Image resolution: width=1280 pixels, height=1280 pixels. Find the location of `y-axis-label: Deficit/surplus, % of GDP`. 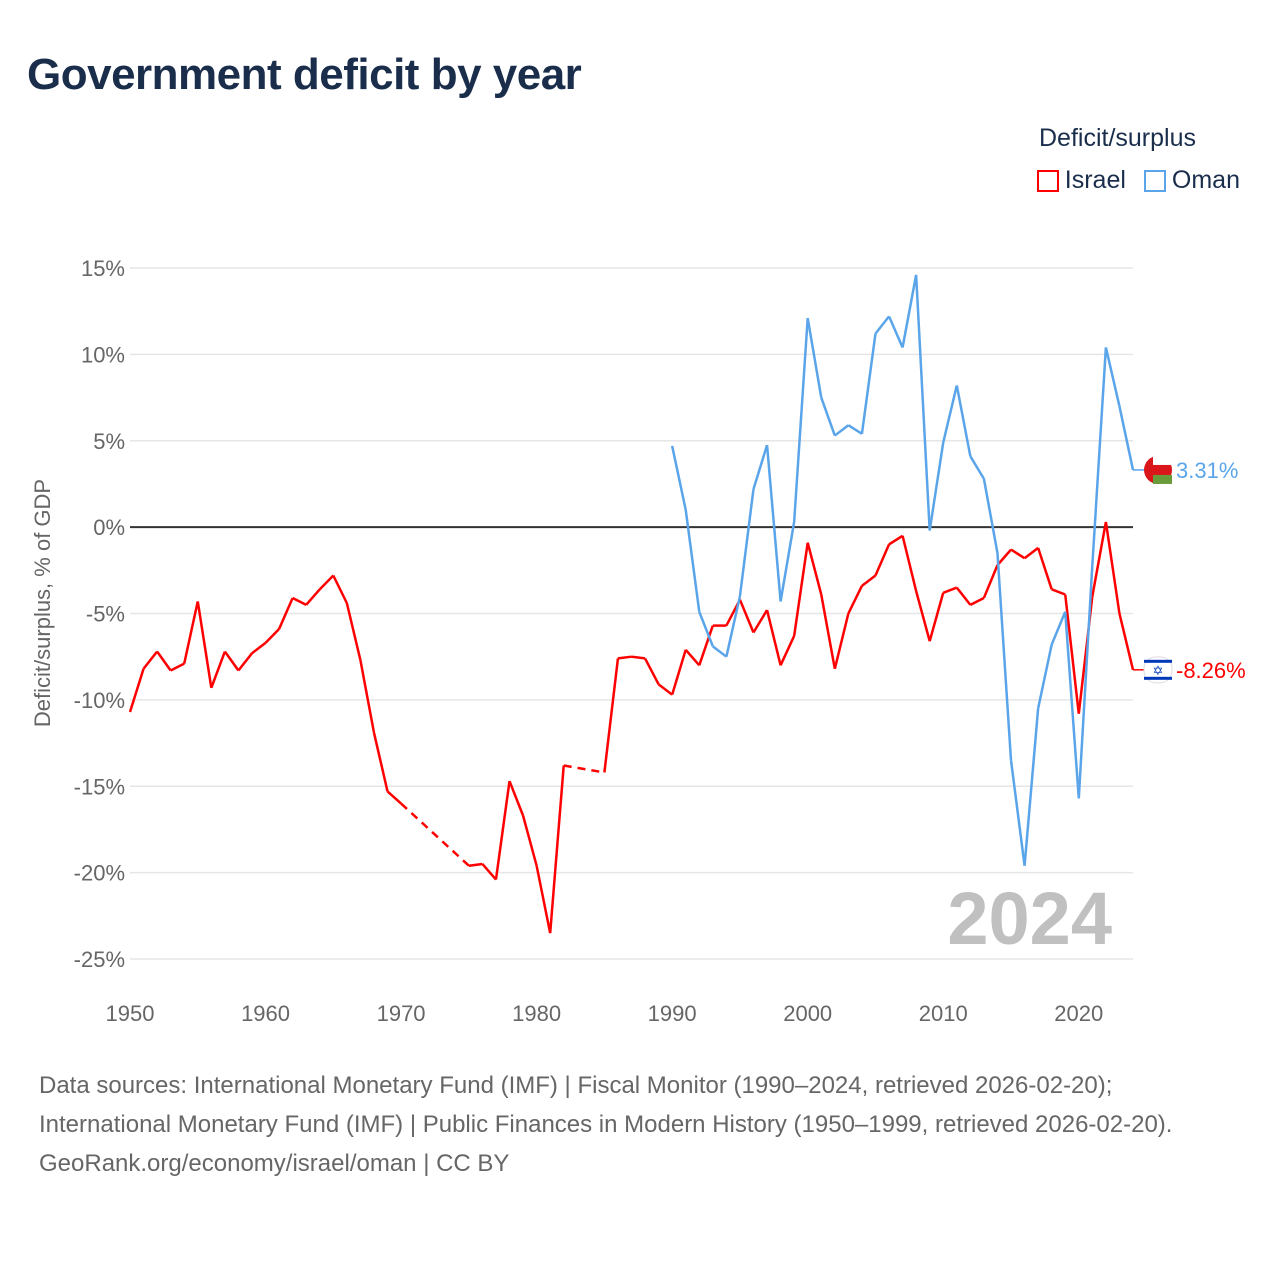

y-axis-label: Deficit/surplus, % of GDP is located at coordinates (42, 603).